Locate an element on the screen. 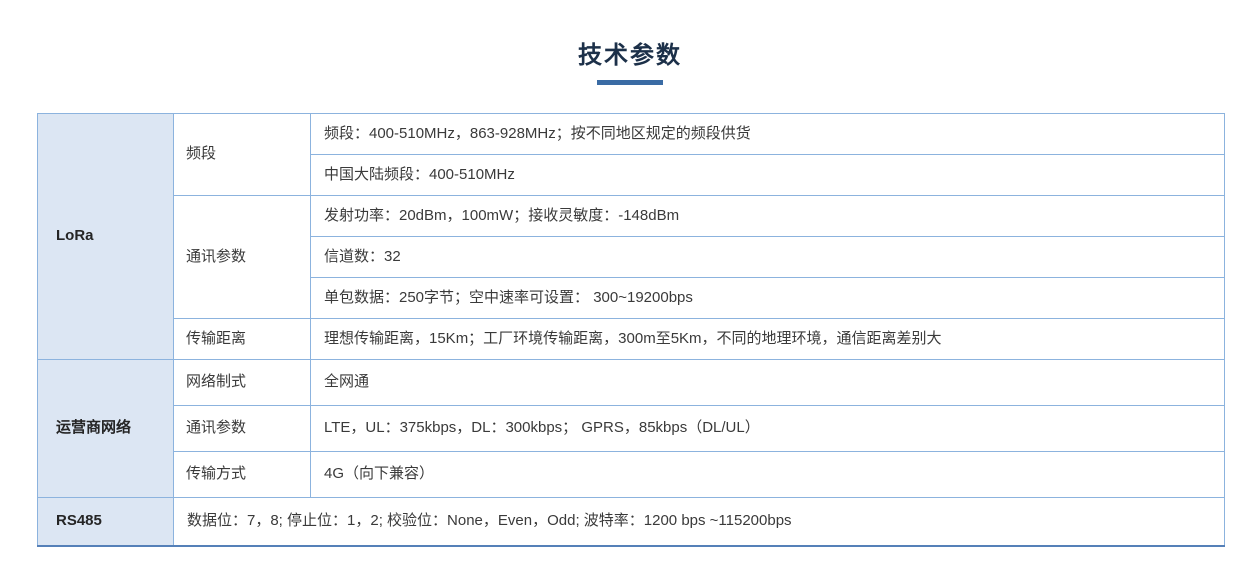 Image resolution: width=1260 pixels, height=581 pixels. label-cell-network-standard: 网络制式 is located at coordinates (242, 382).